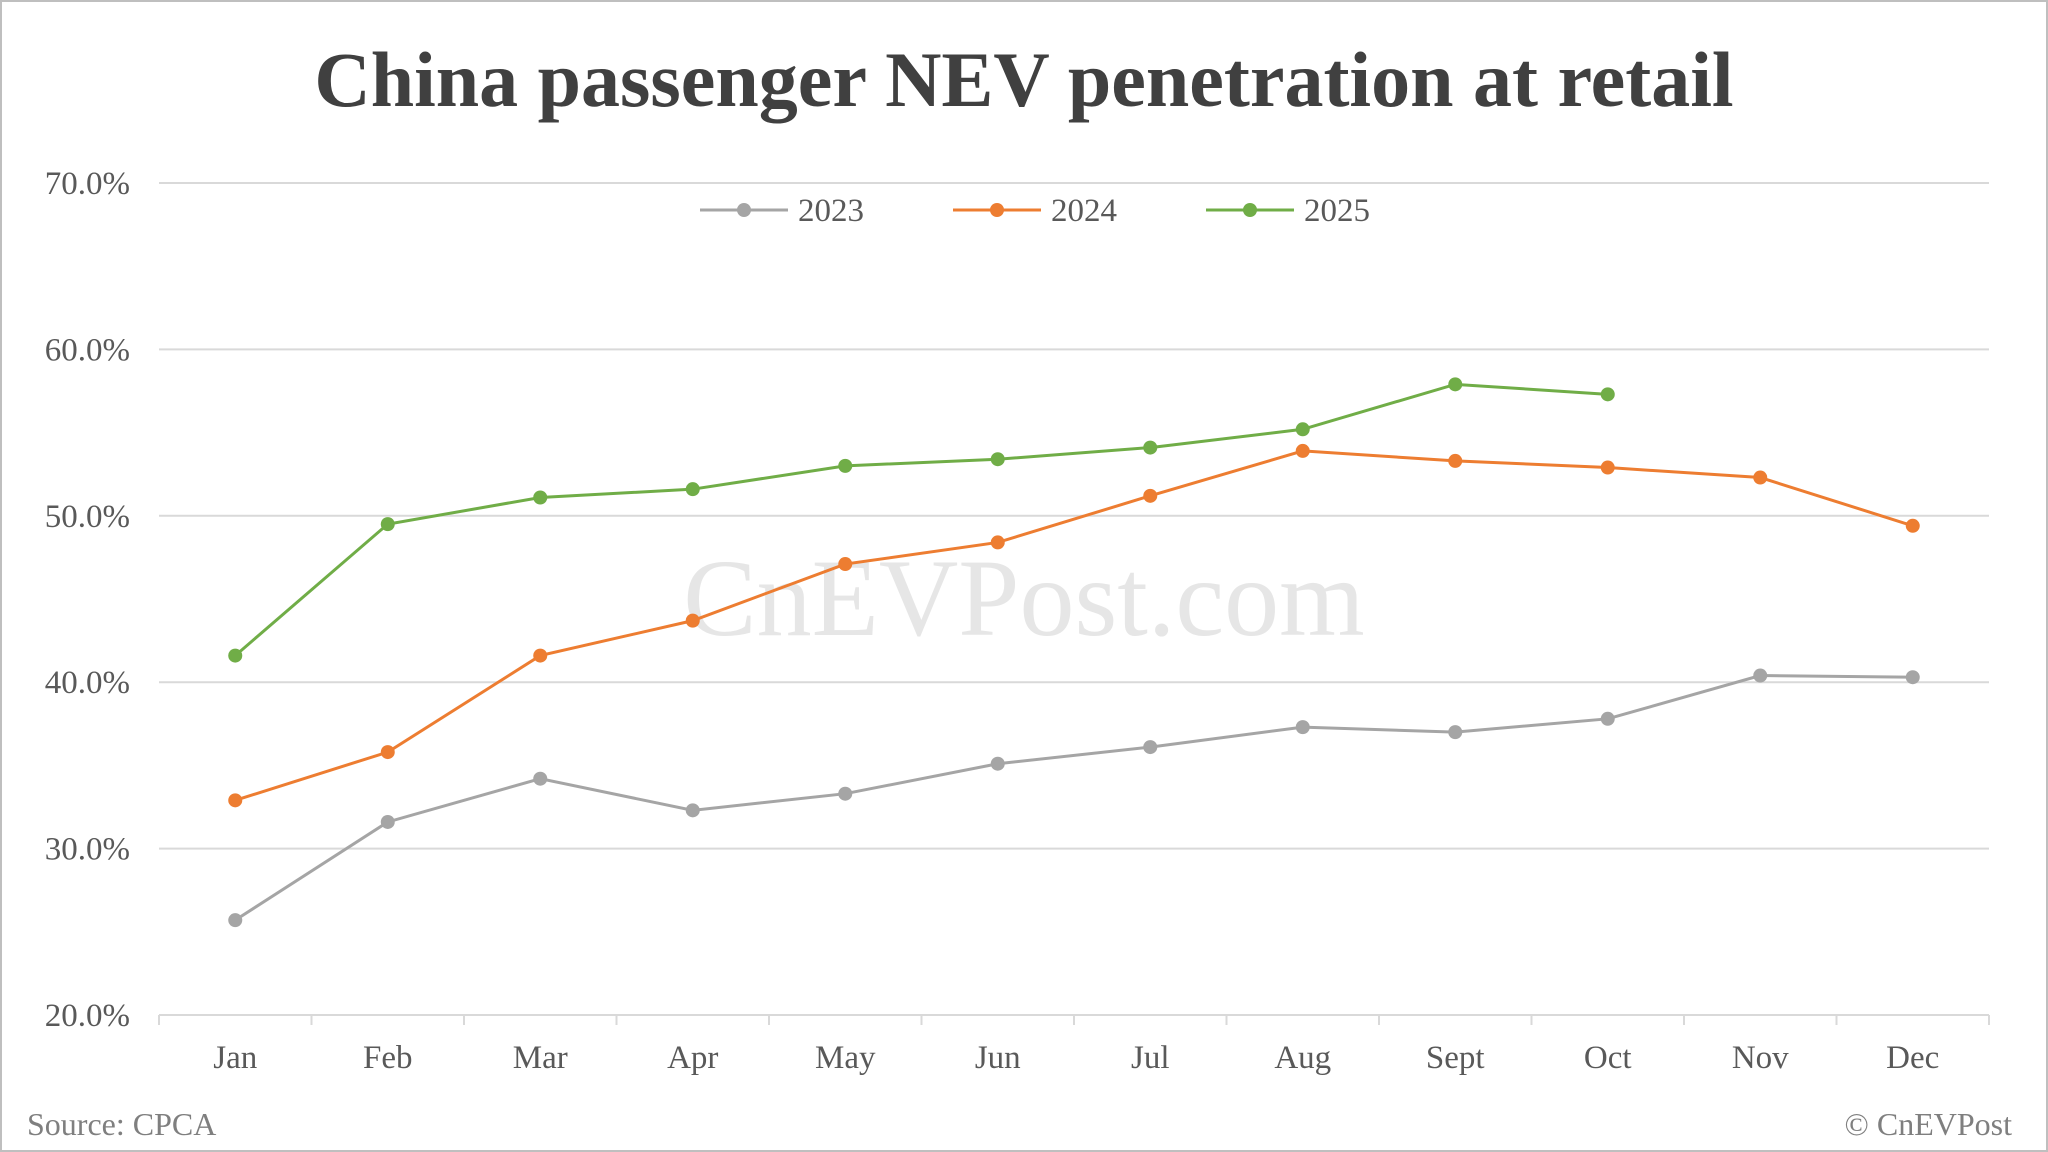  What do you see at coordinates (1250, 210) in the screenshot?
I see `legend-marker-2025` at bounding box center [1250, 210].